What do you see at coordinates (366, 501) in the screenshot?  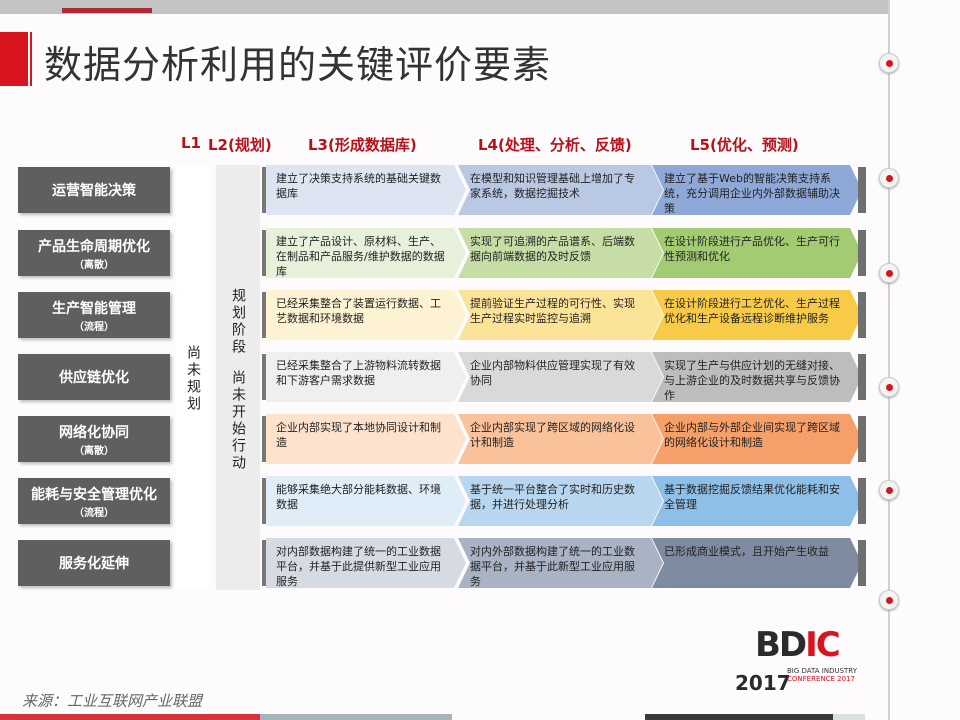 I see `level-cell: 能够采集绝大部分能耗数据、环境数据` at bounding box center [366, 501].